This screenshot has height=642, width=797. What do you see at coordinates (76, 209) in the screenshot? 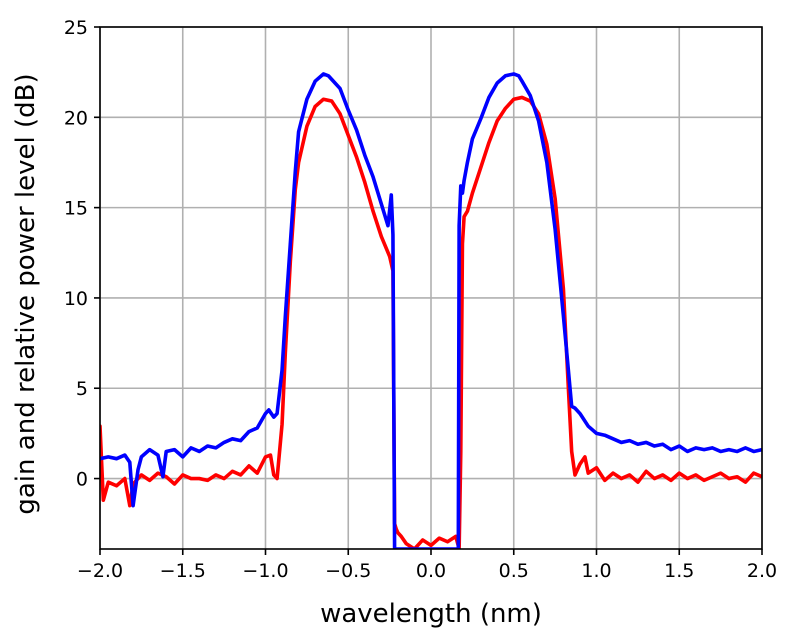
I see `y-tick-label: 15` at bounding box center [76, 209].